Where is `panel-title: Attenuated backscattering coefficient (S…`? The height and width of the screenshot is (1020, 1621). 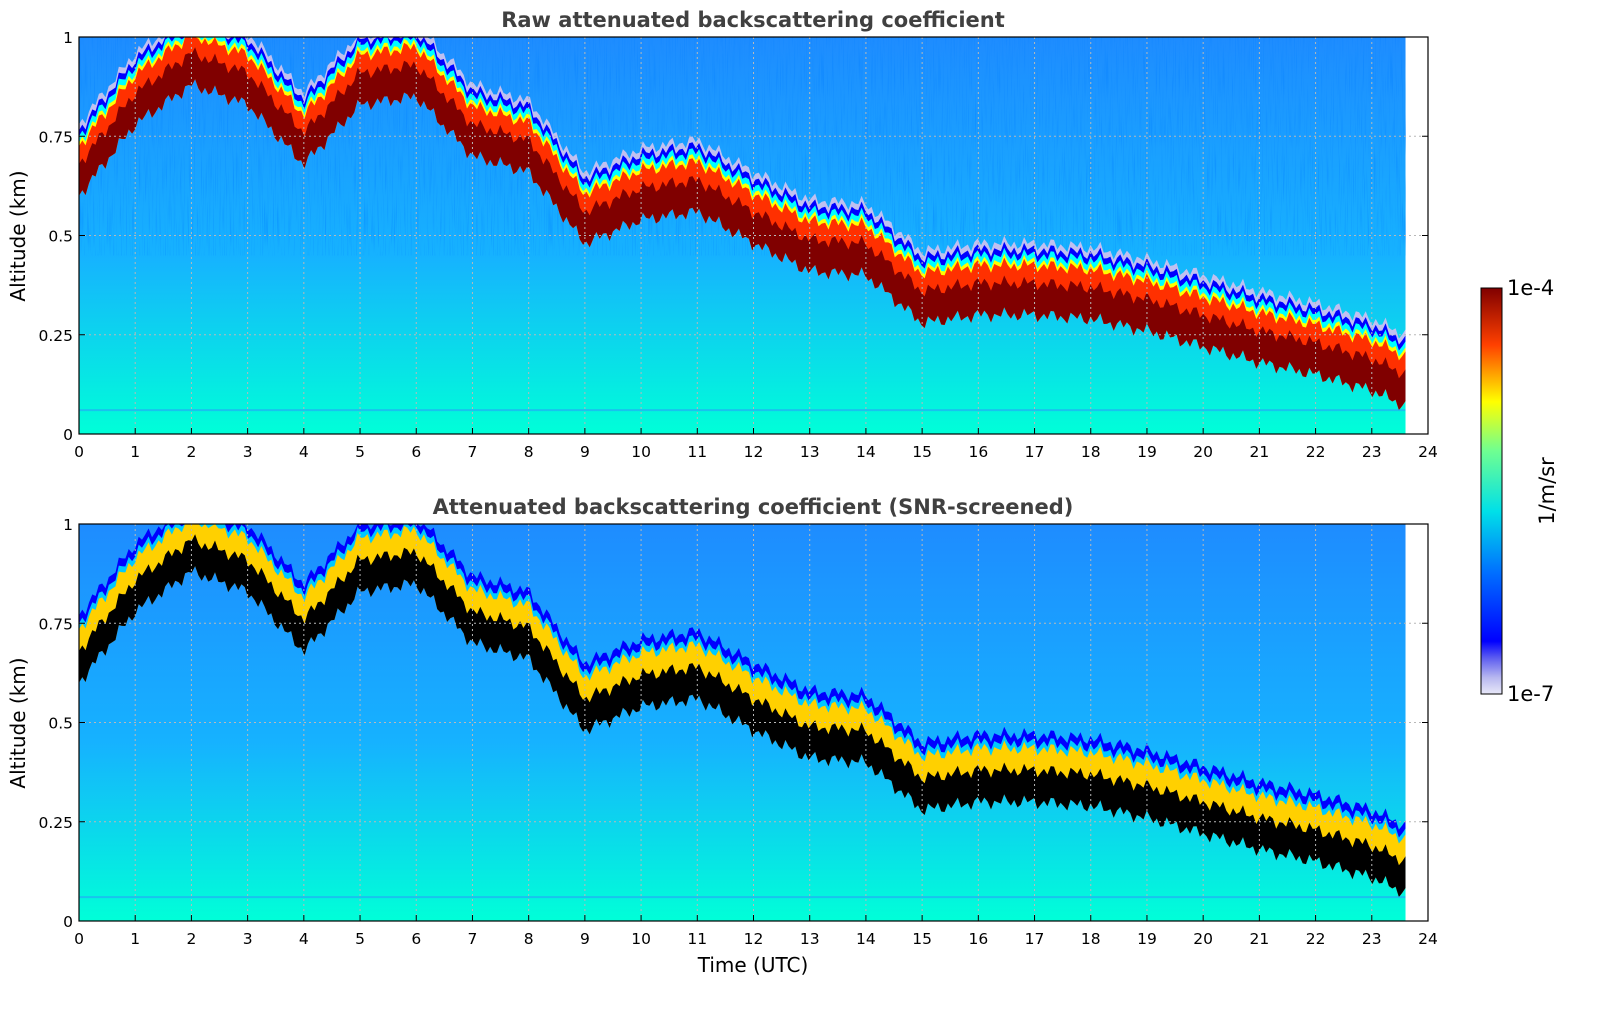 panel-title: Attenuated backscattering coefficient (S… is located at coordinates (753, 507).